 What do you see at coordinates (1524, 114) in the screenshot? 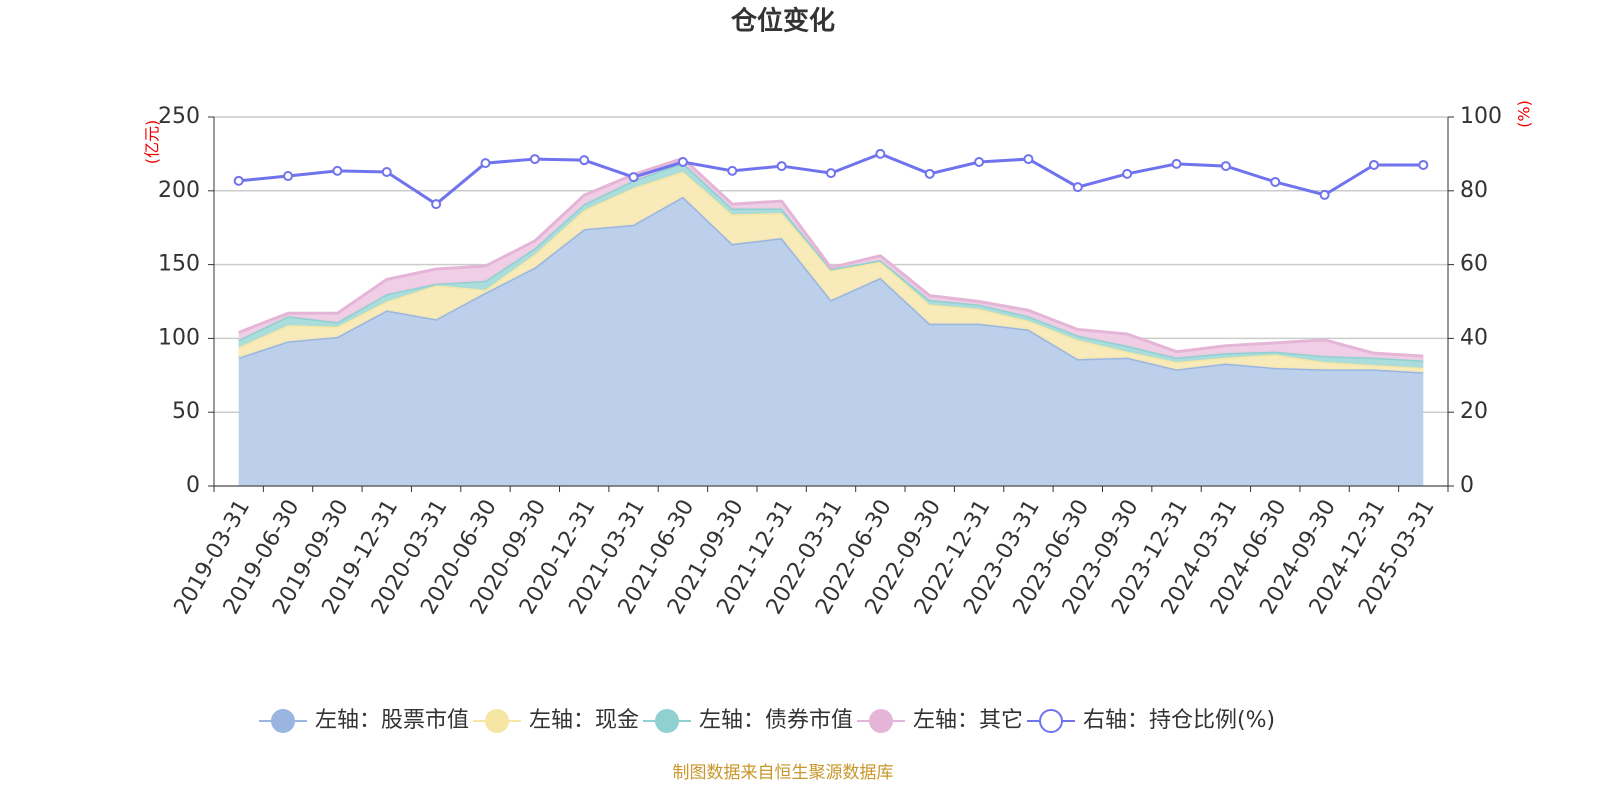
I see `y2-axis-label: (%)` at bounding box center [1524, 114].